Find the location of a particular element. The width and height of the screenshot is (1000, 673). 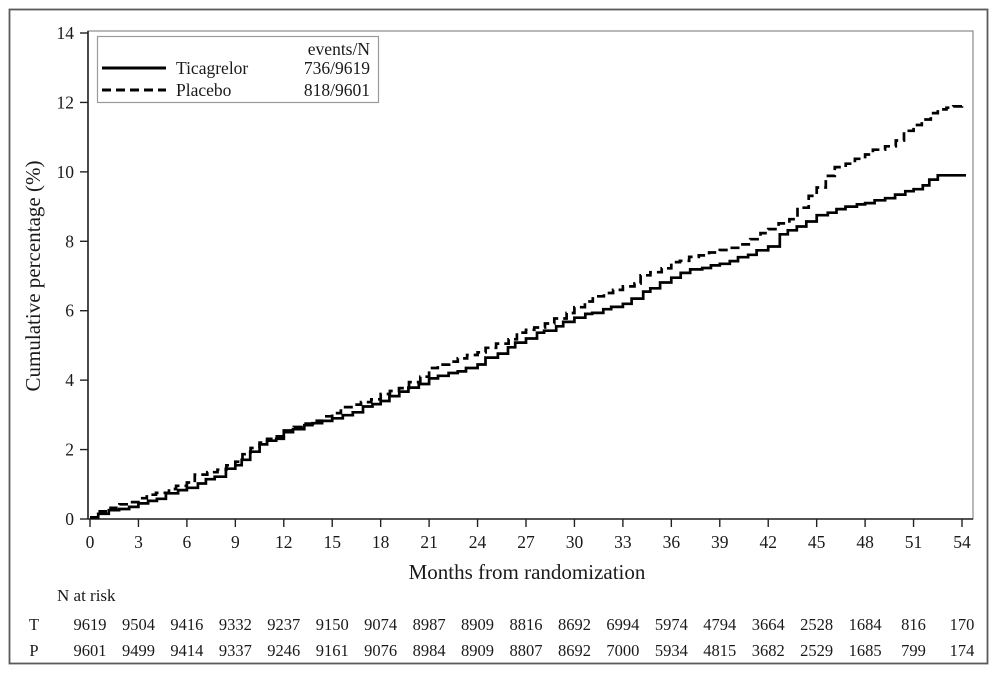

risk-value: 170 is located at coordinates (962, 624).